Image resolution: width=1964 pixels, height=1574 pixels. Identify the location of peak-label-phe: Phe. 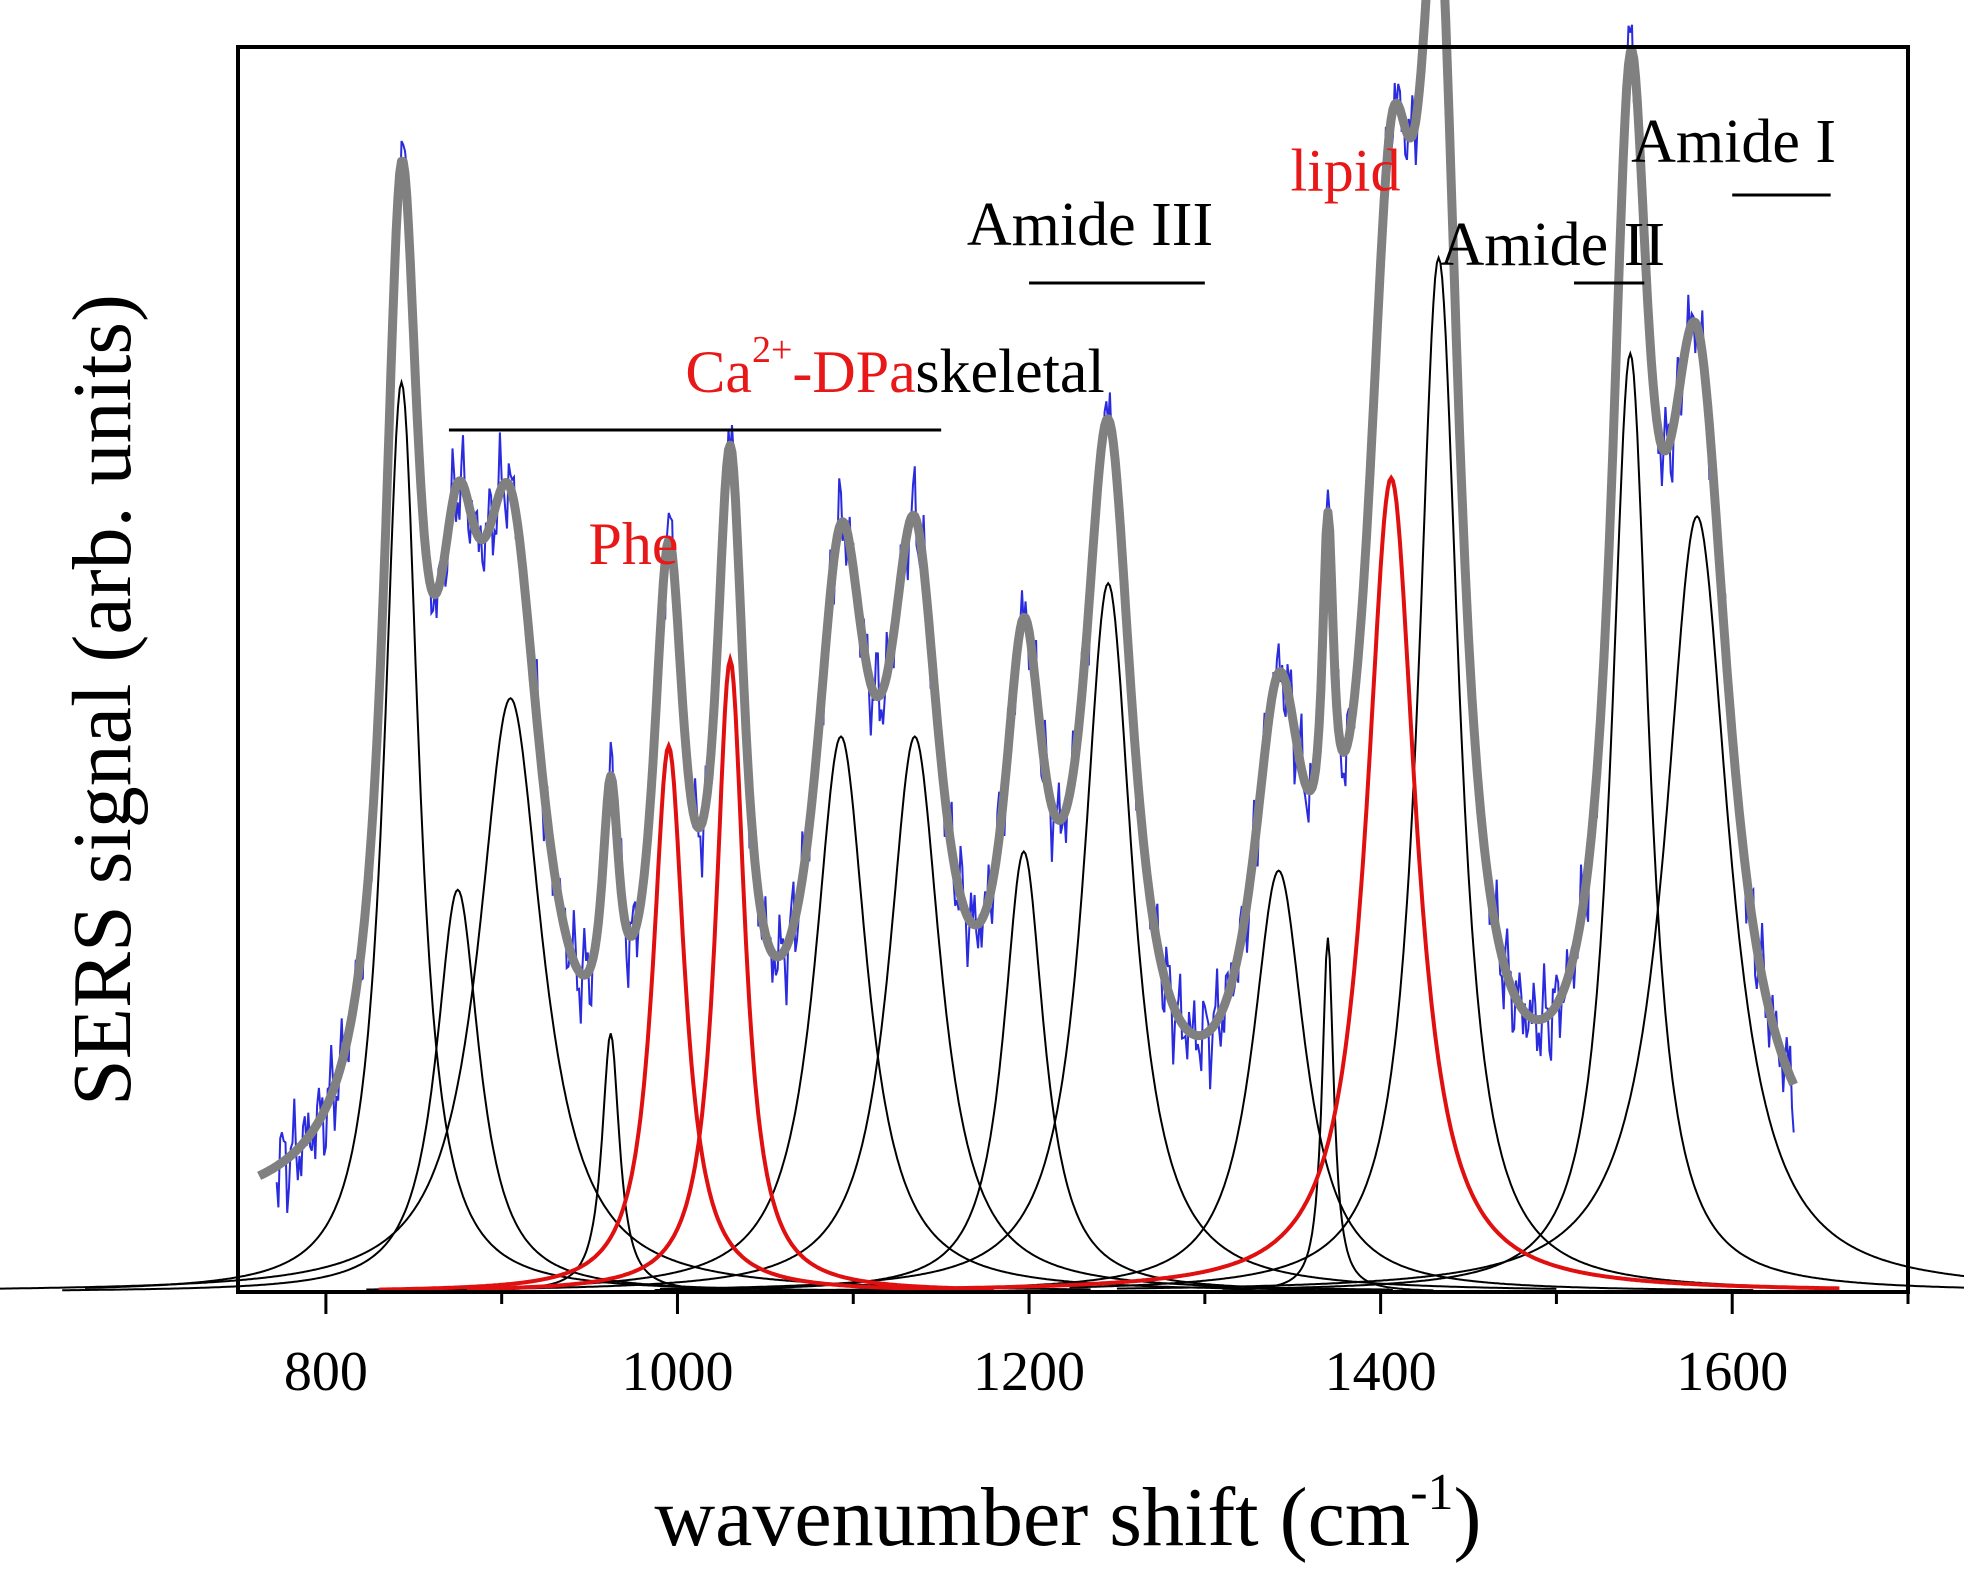
(634, 544).